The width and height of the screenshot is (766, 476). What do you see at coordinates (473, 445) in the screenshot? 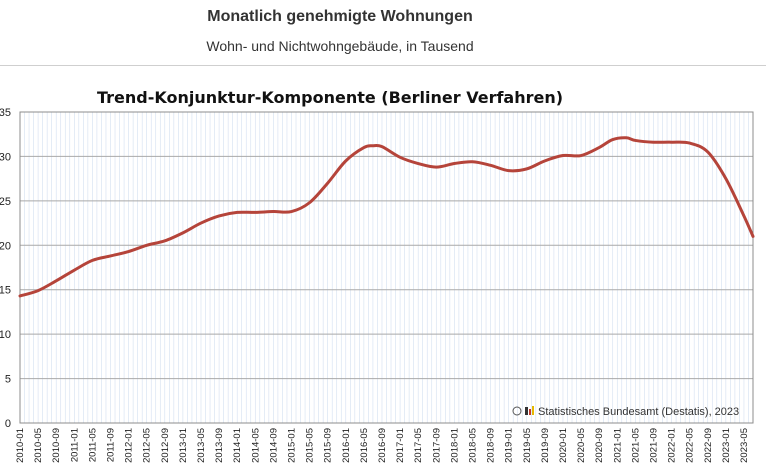
I see `x-tick-label: 2018-05` at bounding box center [473, 445].